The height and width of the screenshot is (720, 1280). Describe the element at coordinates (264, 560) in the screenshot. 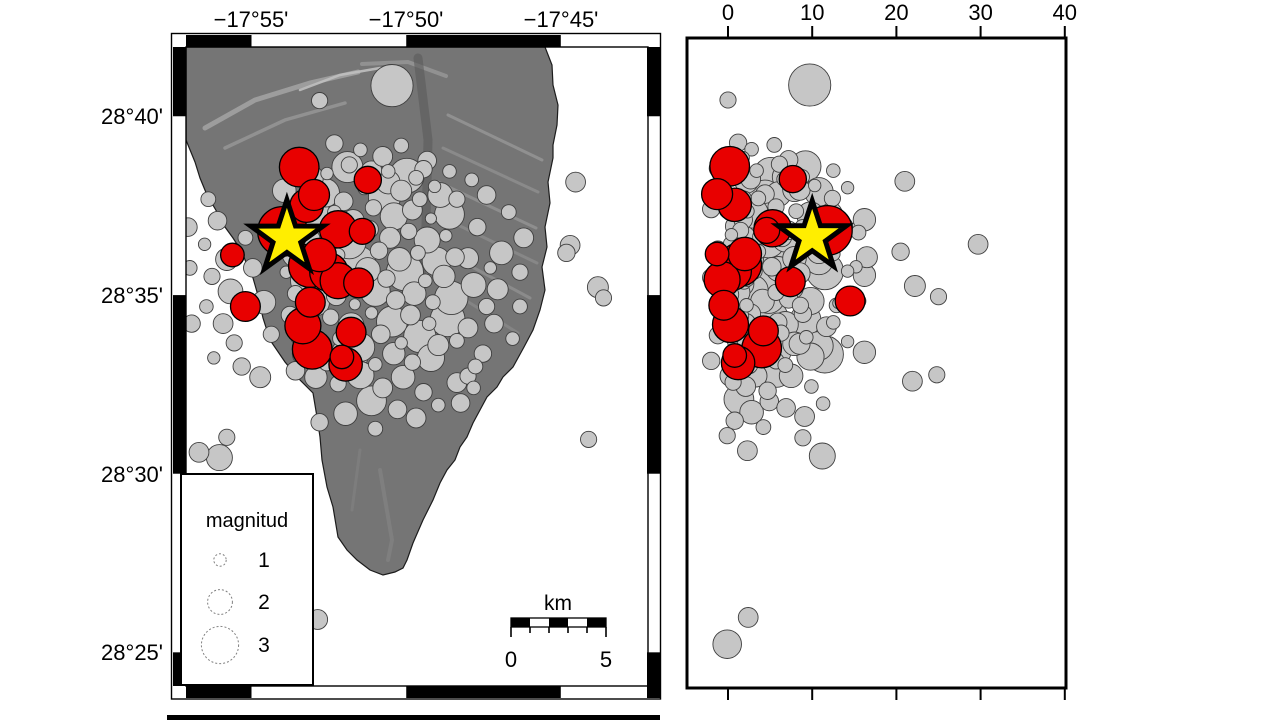

I see `legend-item-label: 1` at that location.